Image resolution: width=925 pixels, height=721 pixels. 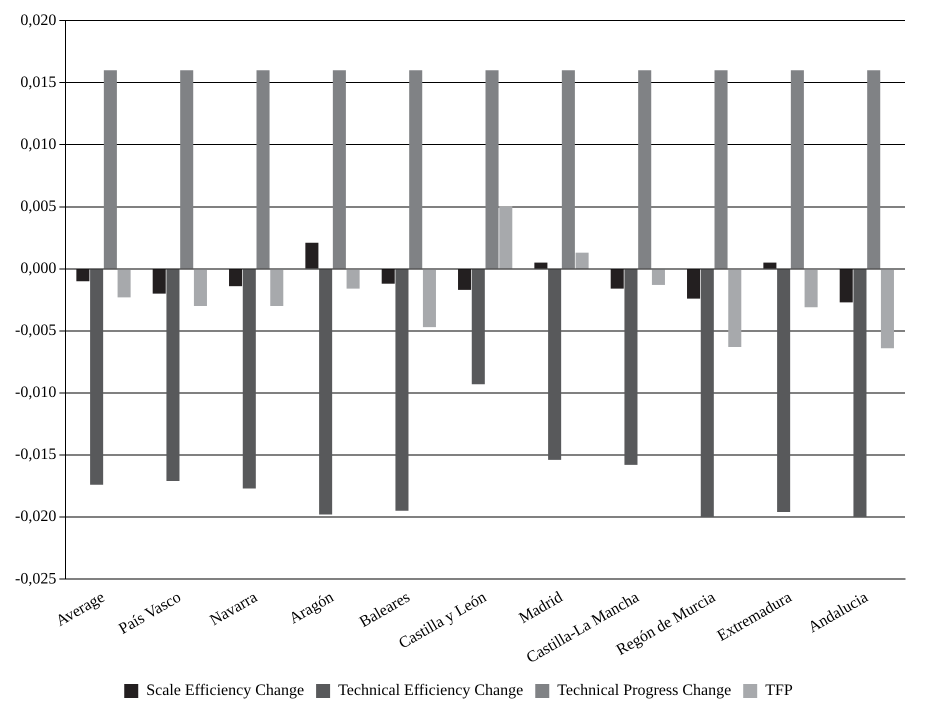 What do you see at coordinates (35, 579) in the screenshot?
I see `y-tick-label: -0,025` at bounding box center [35, 579].